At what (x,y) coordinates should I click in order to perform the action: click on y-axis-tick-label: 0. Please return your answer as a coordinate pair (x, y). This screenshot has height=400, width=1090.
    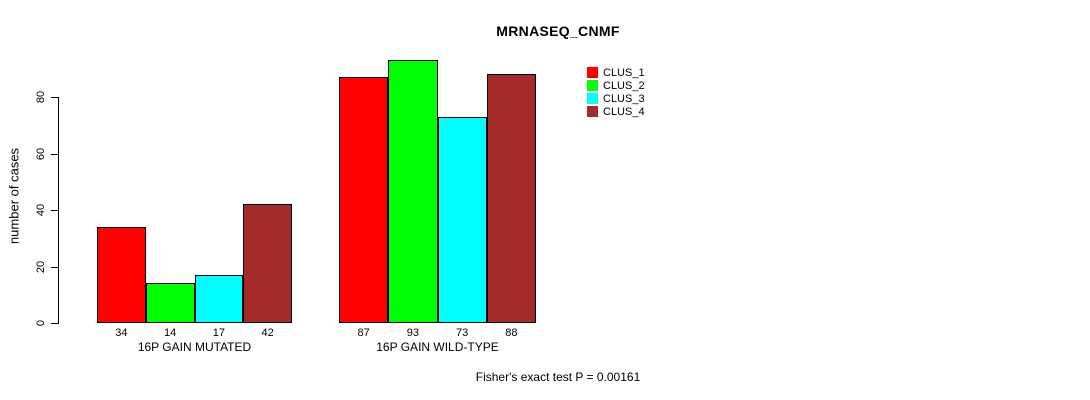
    Looking at the image, I should click on (41, 323).